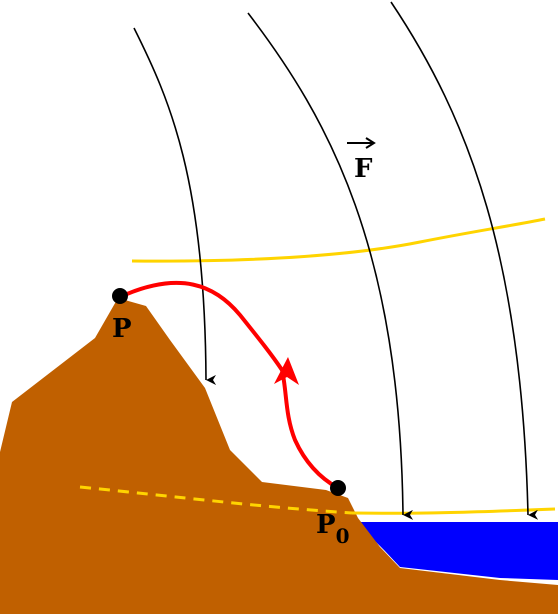 This screenshot has height=614, width=558. Describe the element at coordinates (286, 371) in the screenshot. I see `trajectory-arrowhead` at that location.